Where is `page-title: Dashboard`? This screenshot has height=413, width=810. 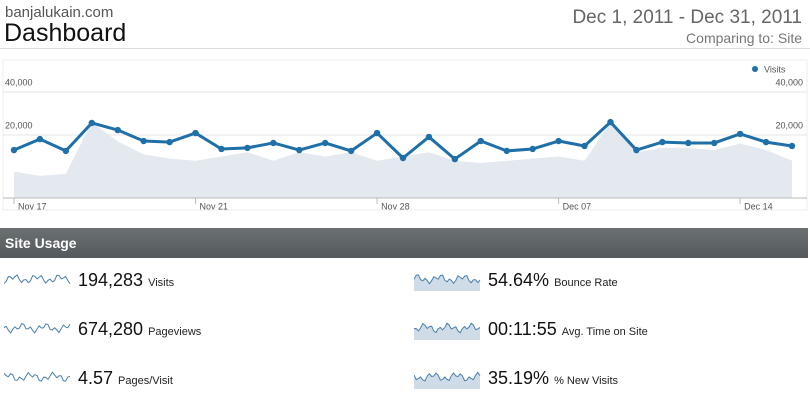 page-title: Dashboard is located at coordinates (65, 33).